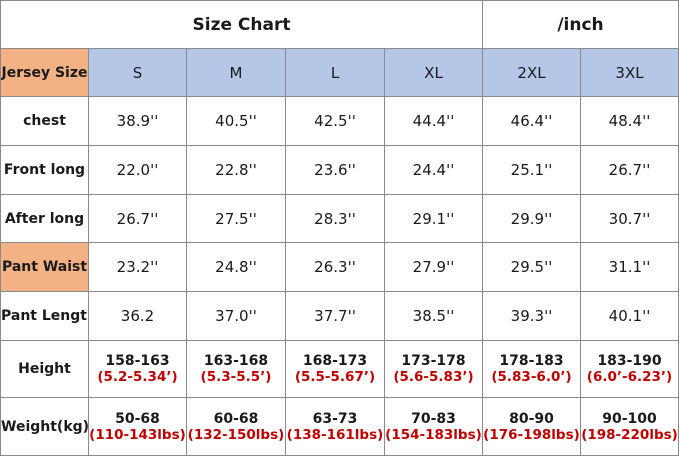 The height and width of the screenshot is (457, 679). What do you see at coordinates (531, 121) in the screenshot?
I see `value-cell: 46.4''` at bounding box center [531, 121].